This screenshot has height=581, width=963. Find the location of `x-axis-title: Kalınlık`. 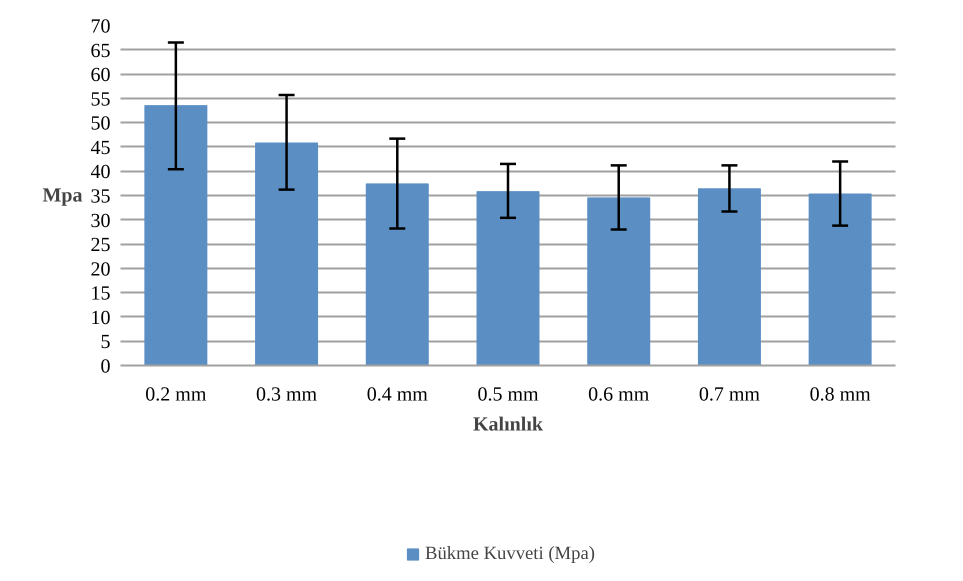

x-axis-title: Kalınlık is located at coordinates (508, 425).